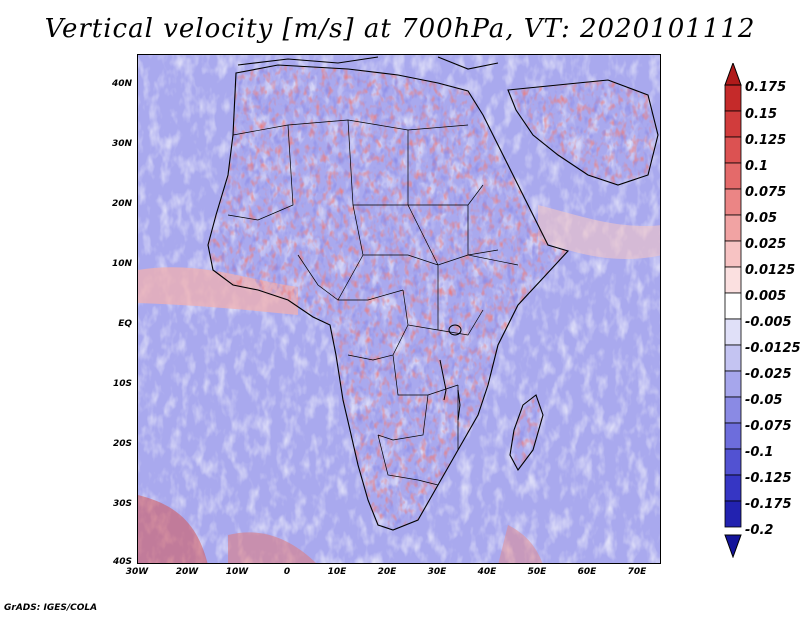 This screenshot has height=618, width=800. Describe the element at coordinates (121, 264) in the screenshot. I see `lat-label-10n: 10N` at that location.